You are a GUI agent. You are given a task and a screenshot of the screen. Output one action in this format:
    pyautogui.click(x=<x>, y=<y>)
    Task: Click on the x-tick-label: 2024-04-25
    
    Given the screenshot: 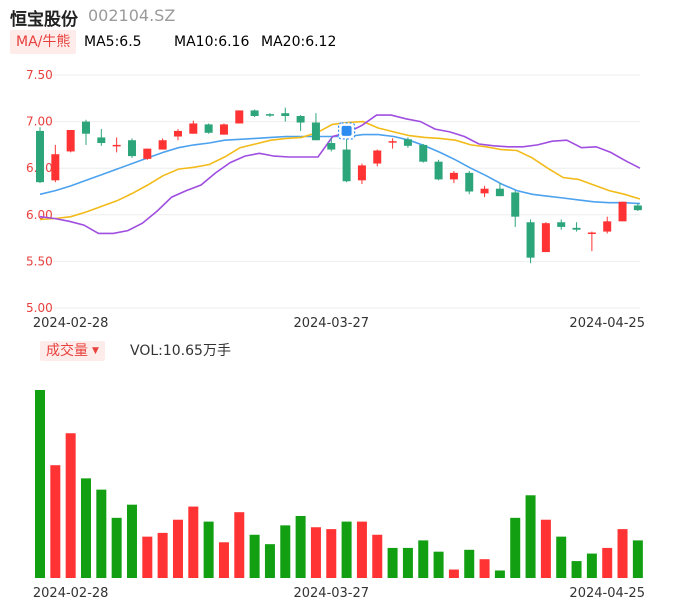 What is the action you would take?
    pyautogui.click(x=607, y=593)
    